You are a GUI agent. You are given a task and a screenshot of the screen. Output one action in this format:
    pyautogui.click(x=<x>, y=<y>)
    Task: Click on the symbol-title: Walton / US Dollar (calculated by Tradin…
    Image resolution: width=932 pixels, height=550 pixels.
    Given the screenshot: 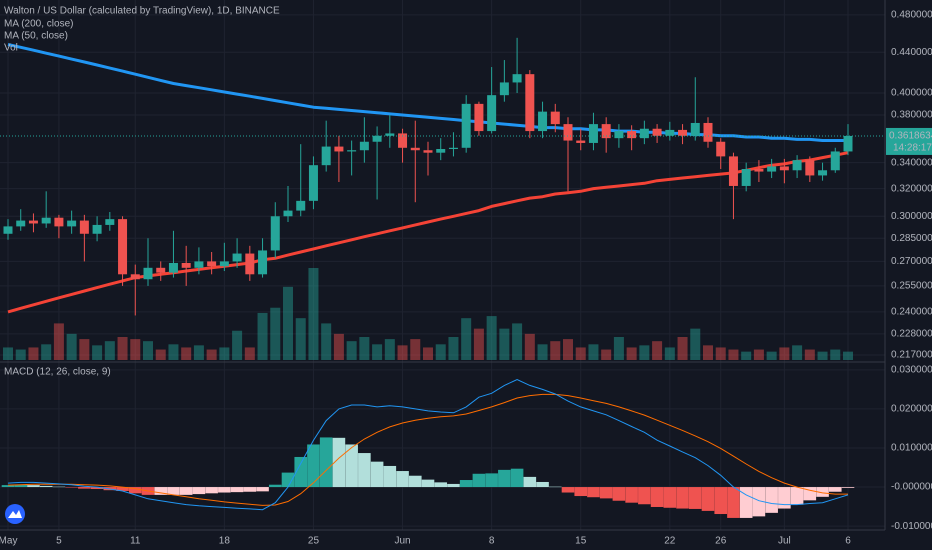 What is the action you would take?
    pyautogui.click(x=142, y=11)
    